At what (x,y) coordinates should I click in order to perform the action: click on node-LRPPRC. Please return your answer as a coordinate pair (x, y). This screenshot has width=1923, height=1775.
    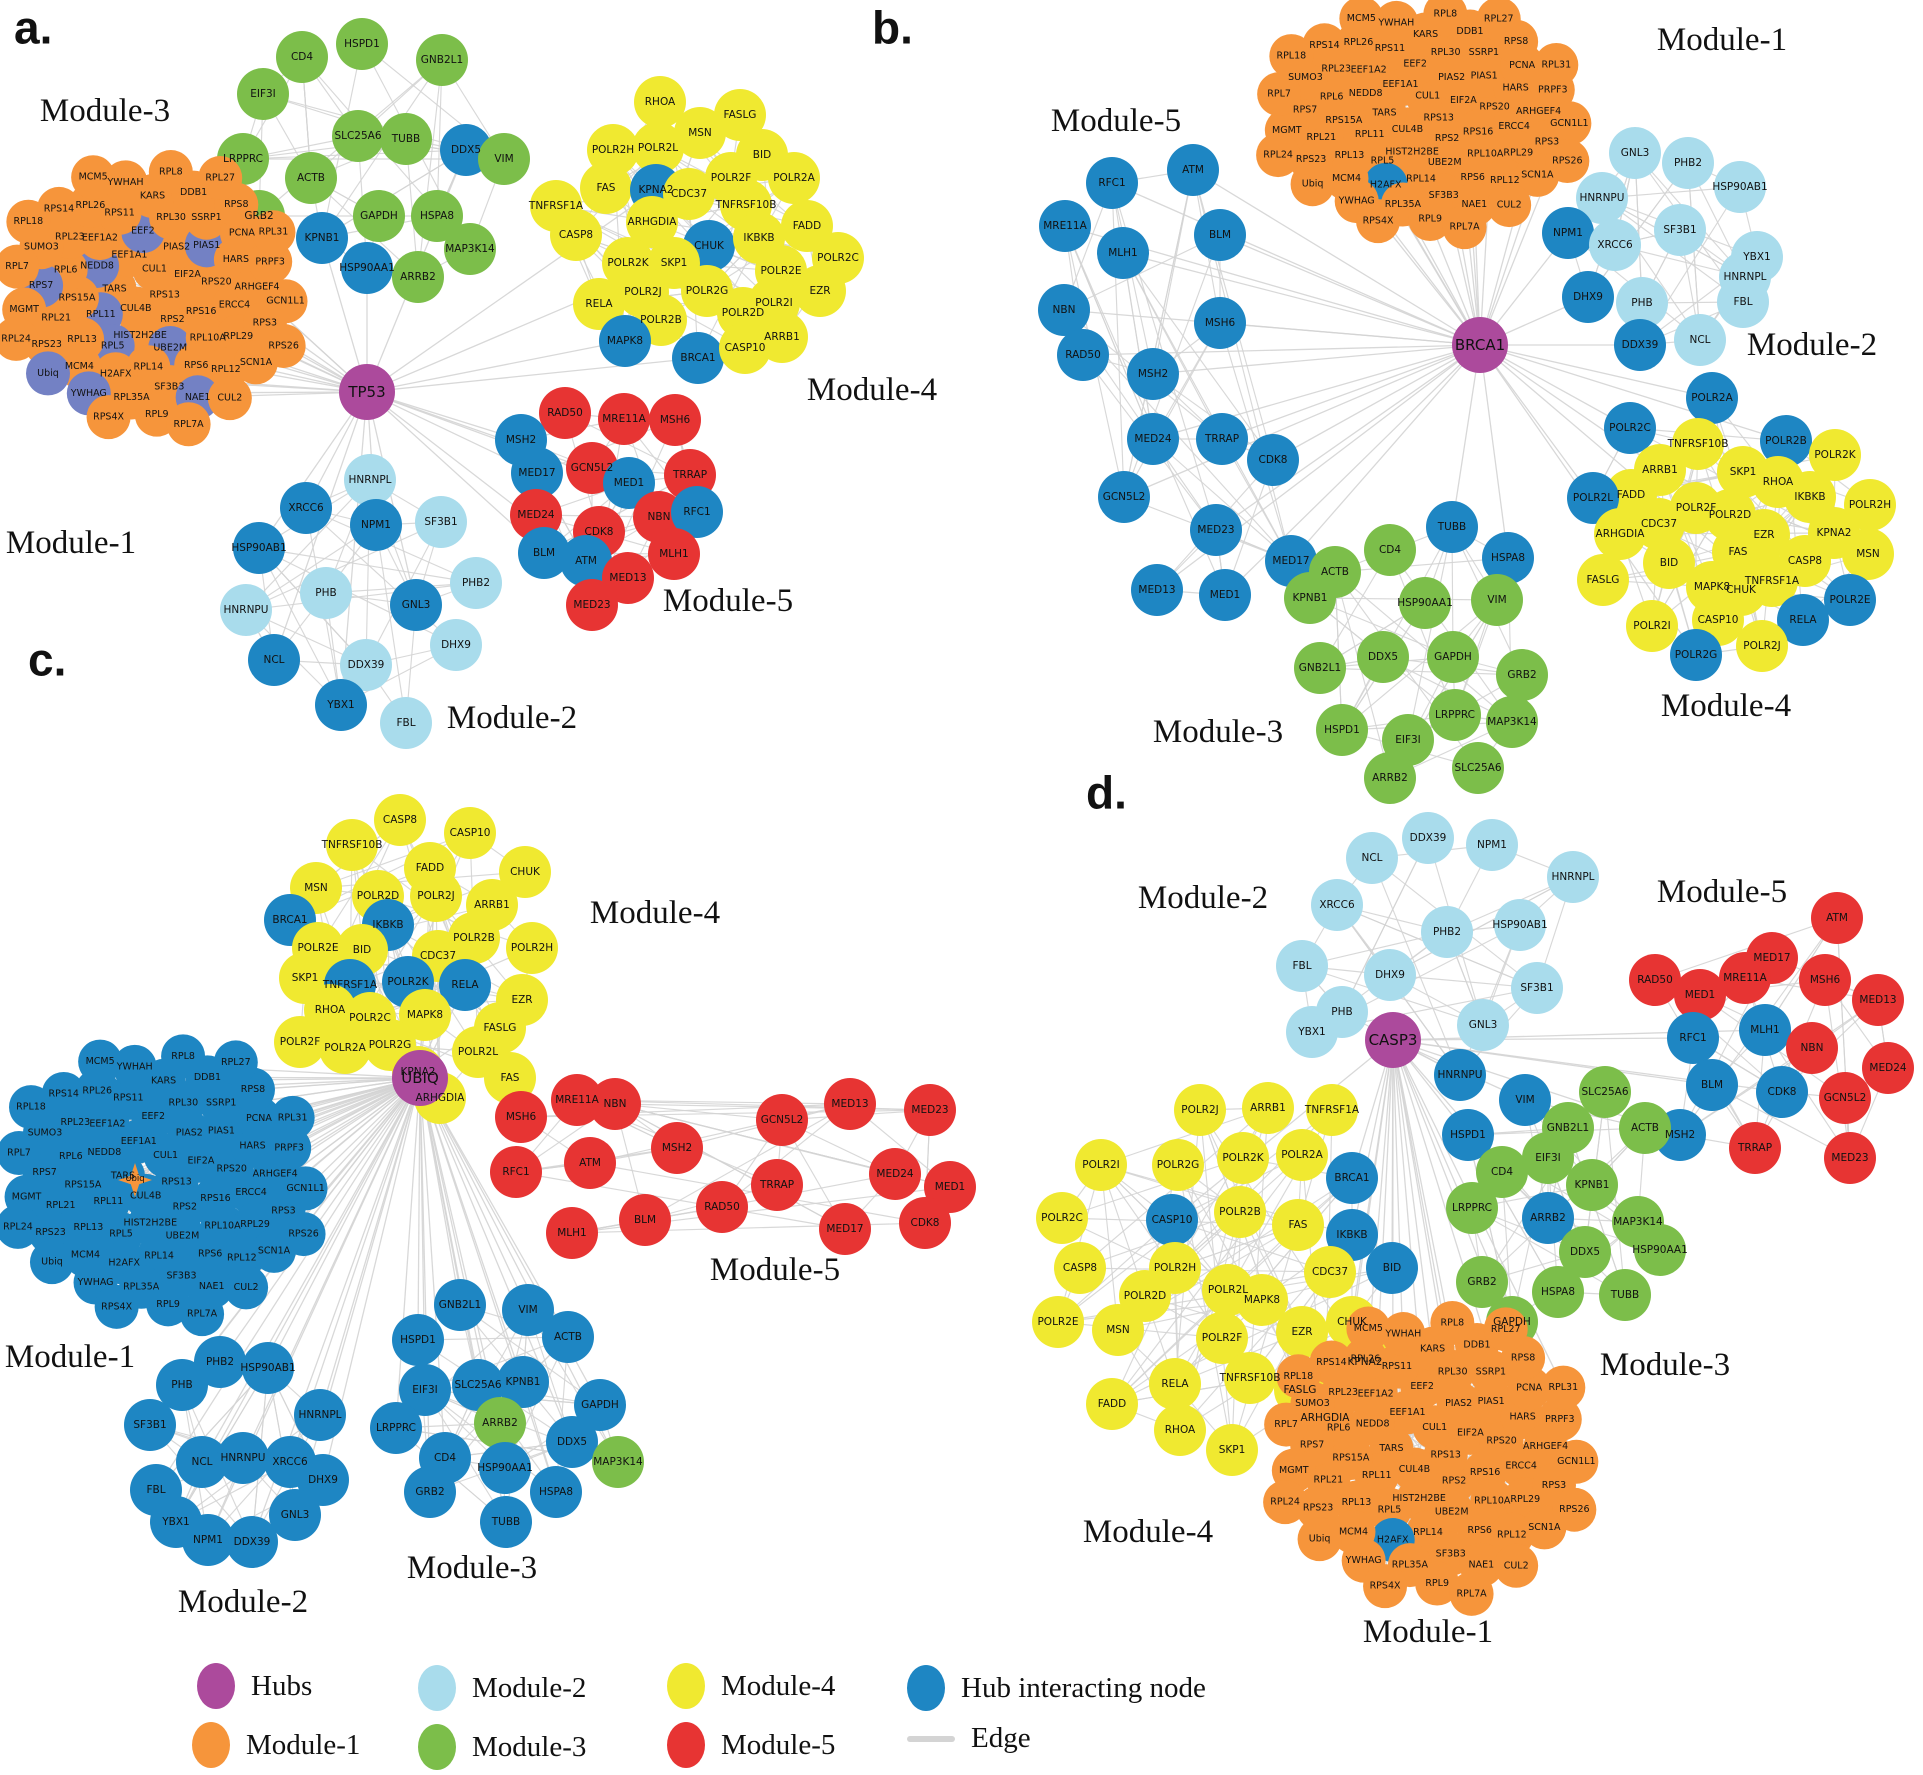
    Looking at the image, I should click on (1455, 715).